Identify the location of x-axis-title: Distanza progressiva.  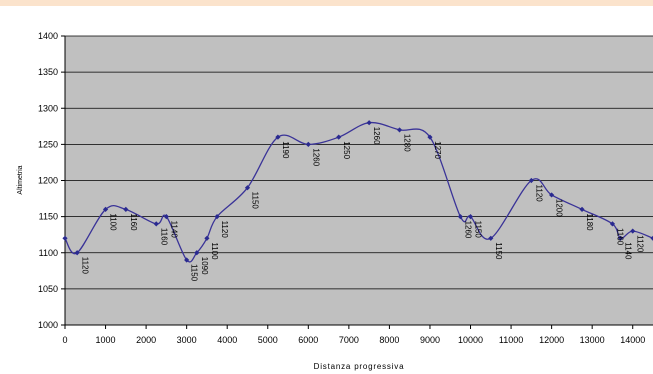
(359, 366).